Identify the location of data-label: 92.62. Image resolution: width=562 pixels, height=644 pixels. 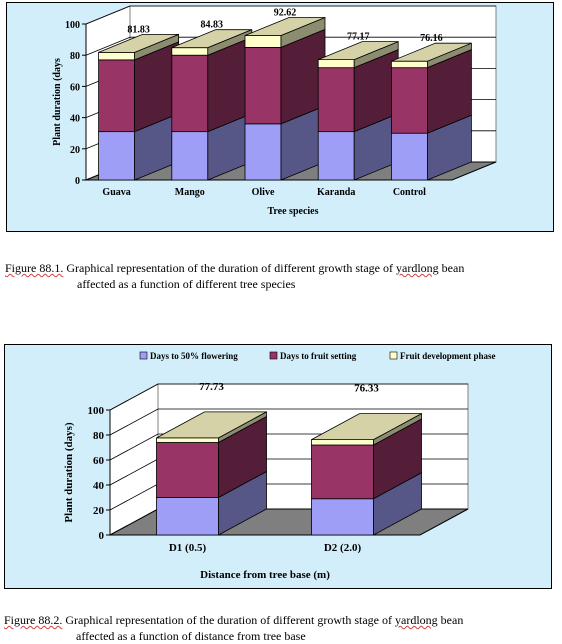
(285, 13).